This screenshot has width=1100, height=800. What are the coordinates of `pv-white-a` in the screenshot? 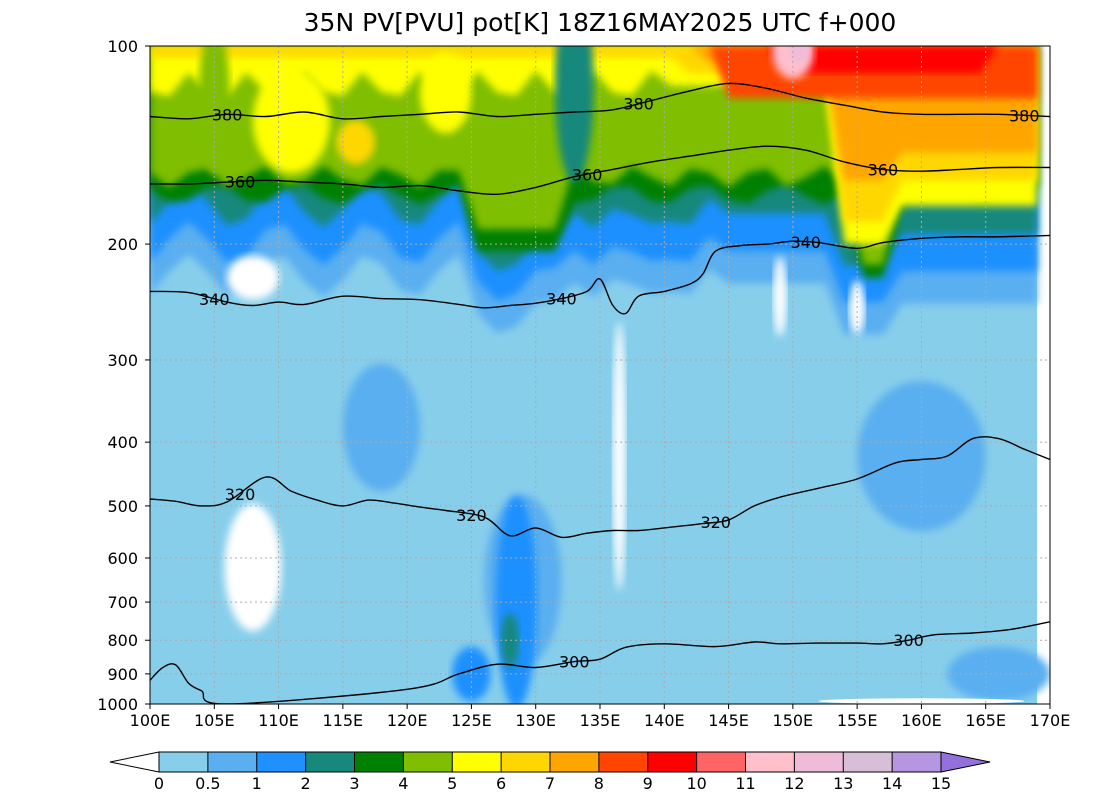 It's located at (253, 277).